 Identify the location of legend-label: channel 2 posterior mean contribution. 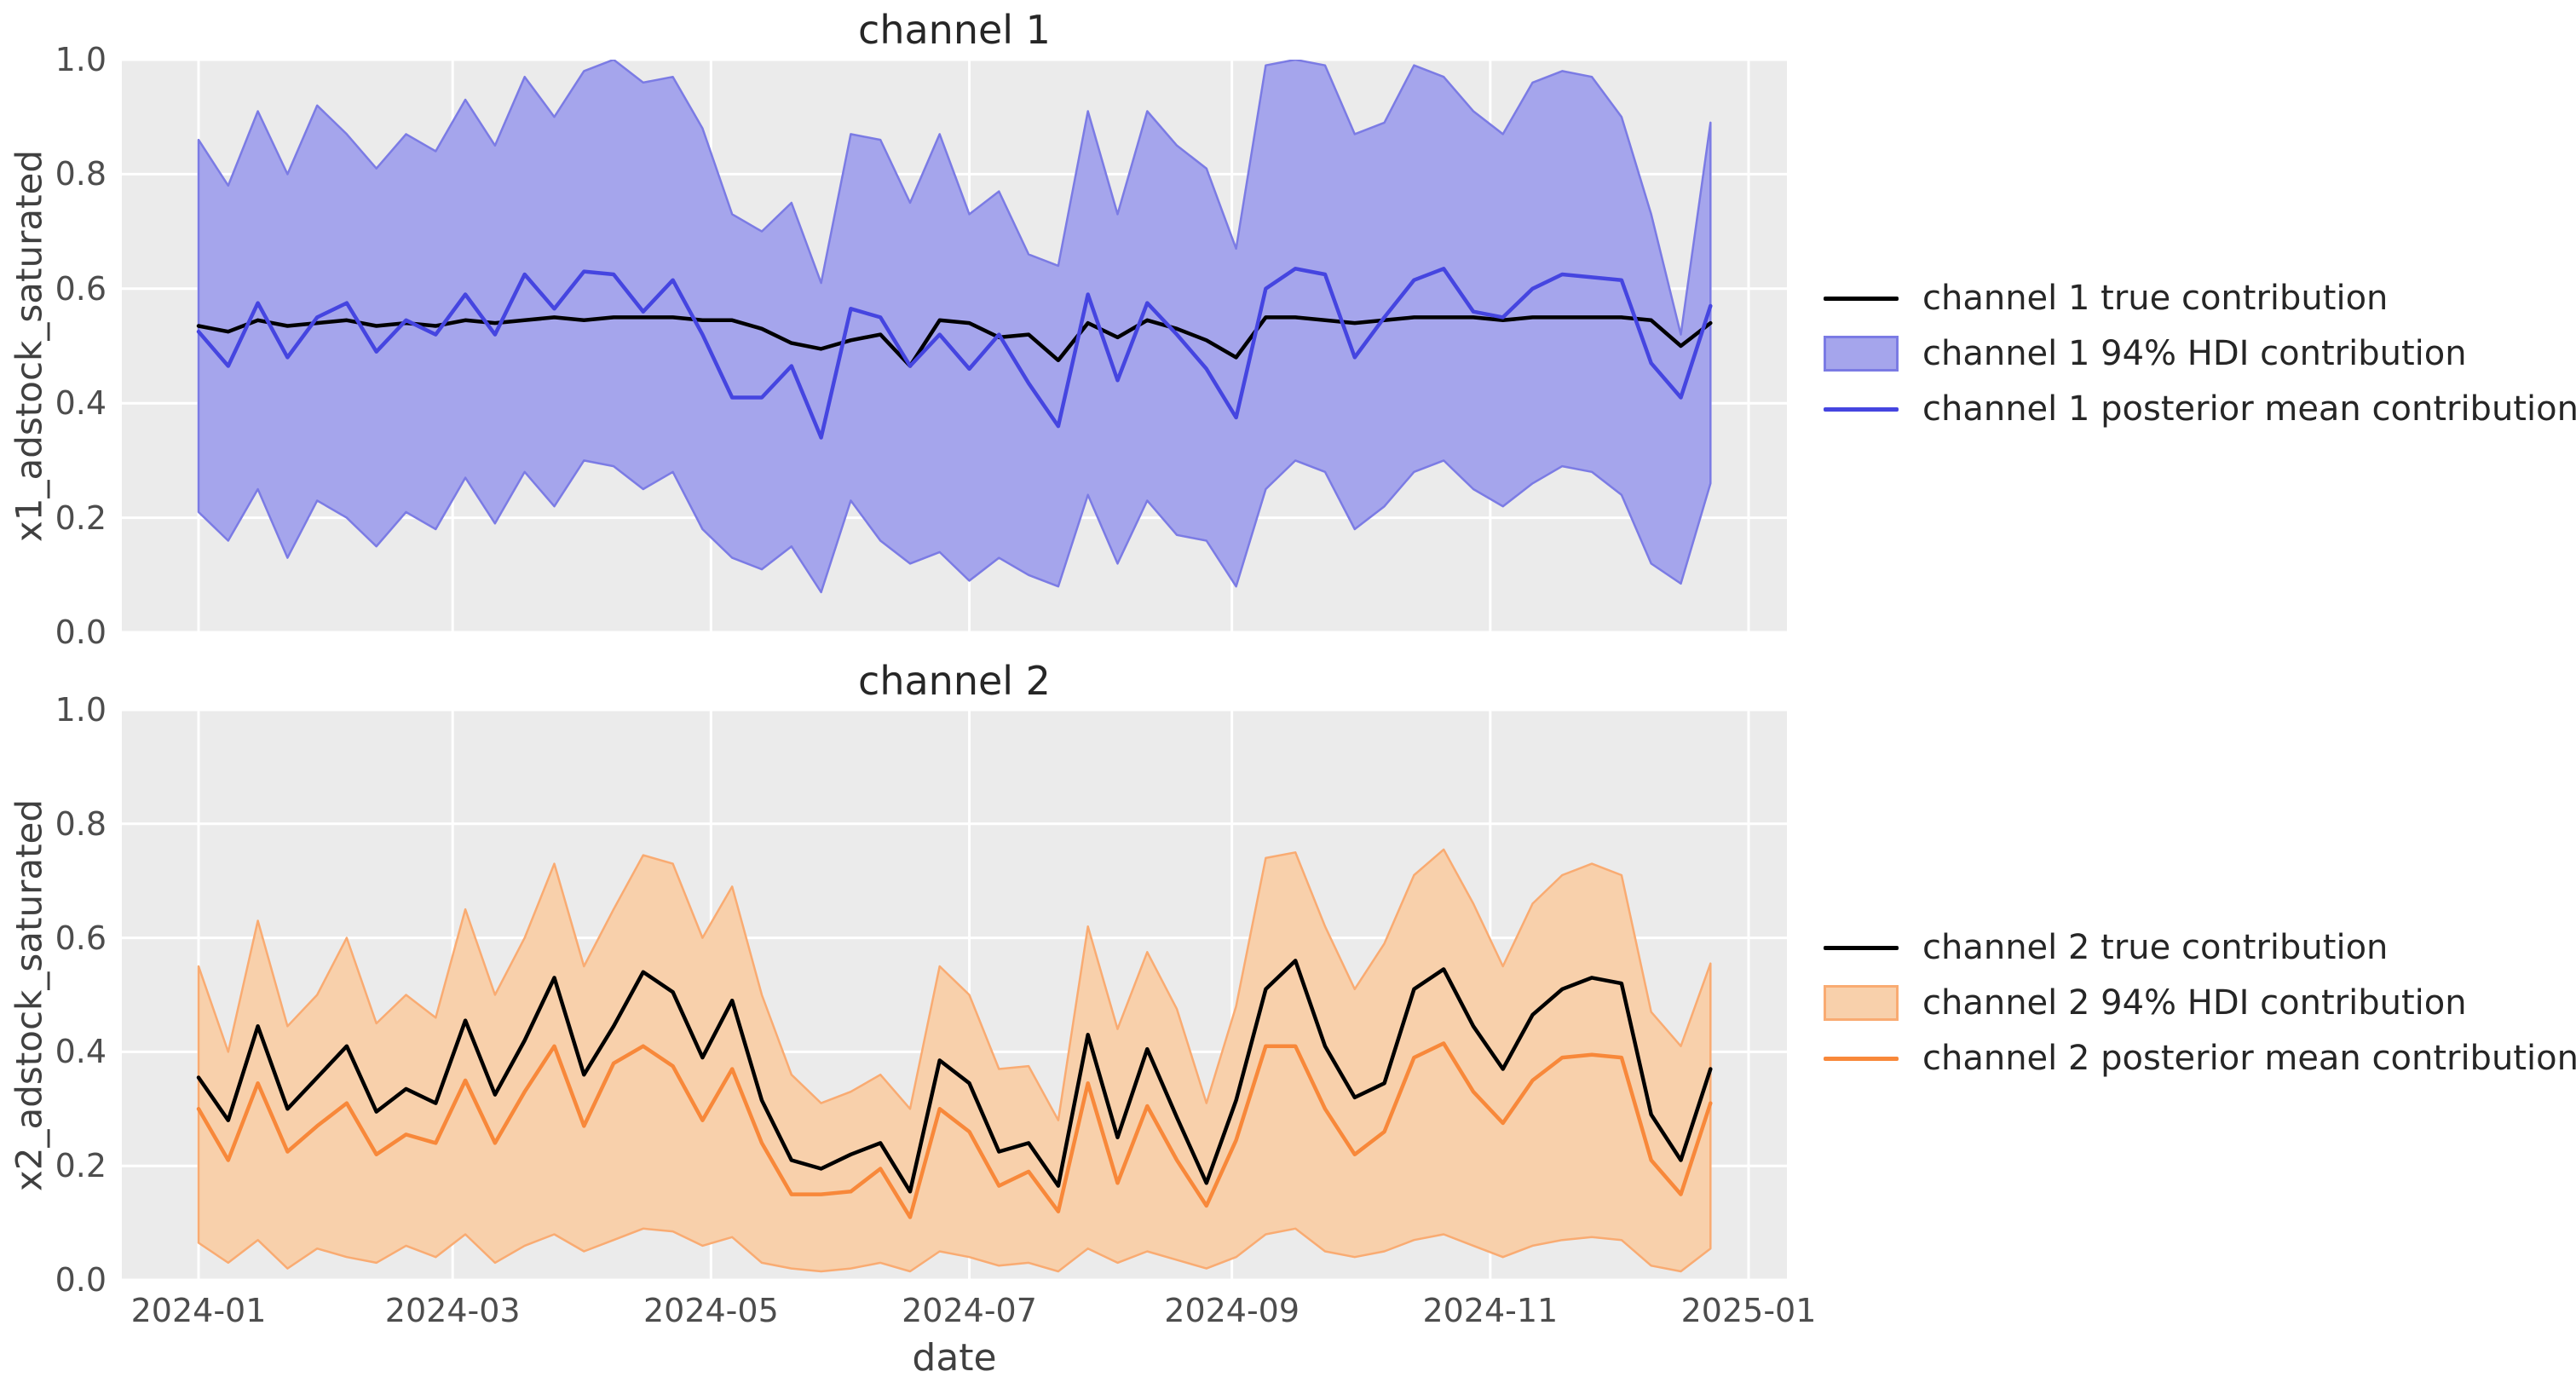
(2249, 1058).